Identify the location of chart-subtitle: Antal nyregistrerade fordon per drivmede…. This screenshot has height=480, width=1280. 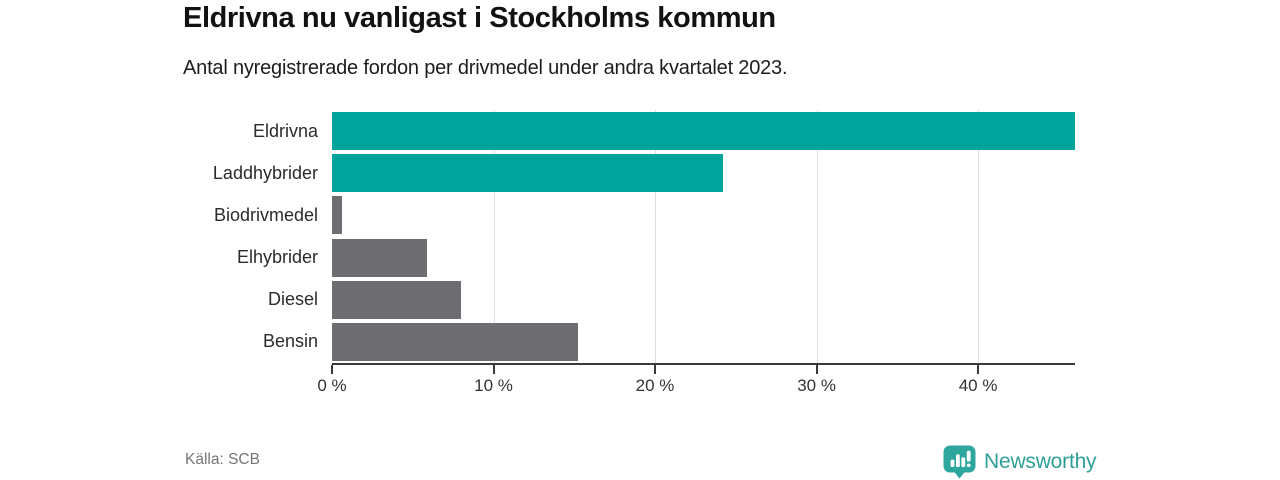
(485, 68).